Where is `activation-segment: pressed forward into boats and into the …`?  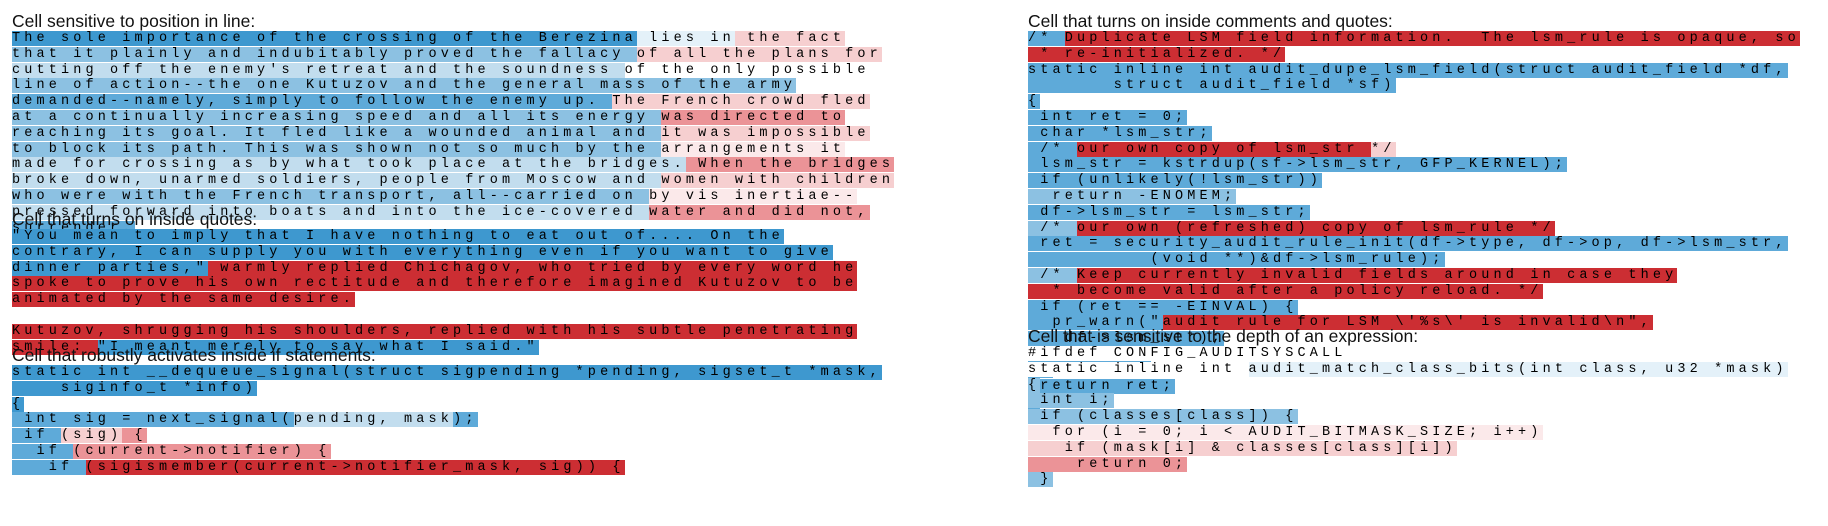
activation-segment: pressed forward into boats and into the … is located at coordinates (331, 212).